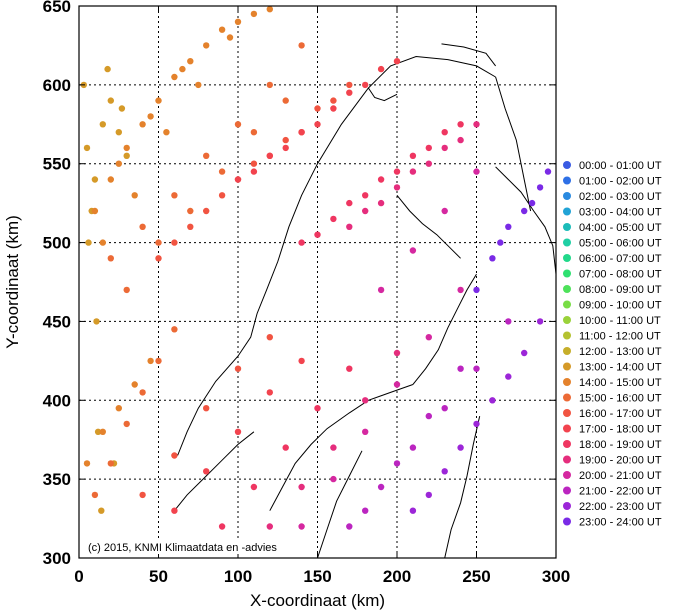 The image size is (681, 613). Describe the element at coordinates (620, 445) in the screenshot. I see `legend-label: 18:00 - 19:00 UT` at that location.